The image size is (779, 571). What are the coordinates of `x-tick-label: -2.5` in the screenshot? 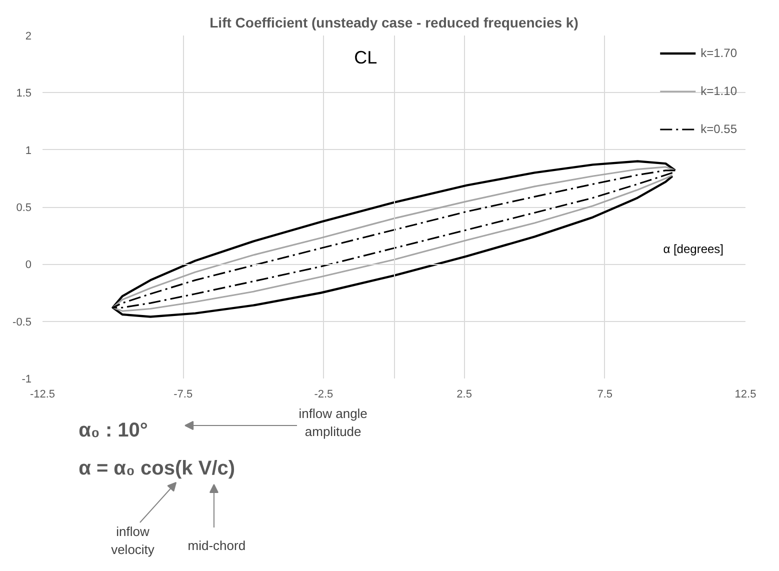 It's located at (324, 394).